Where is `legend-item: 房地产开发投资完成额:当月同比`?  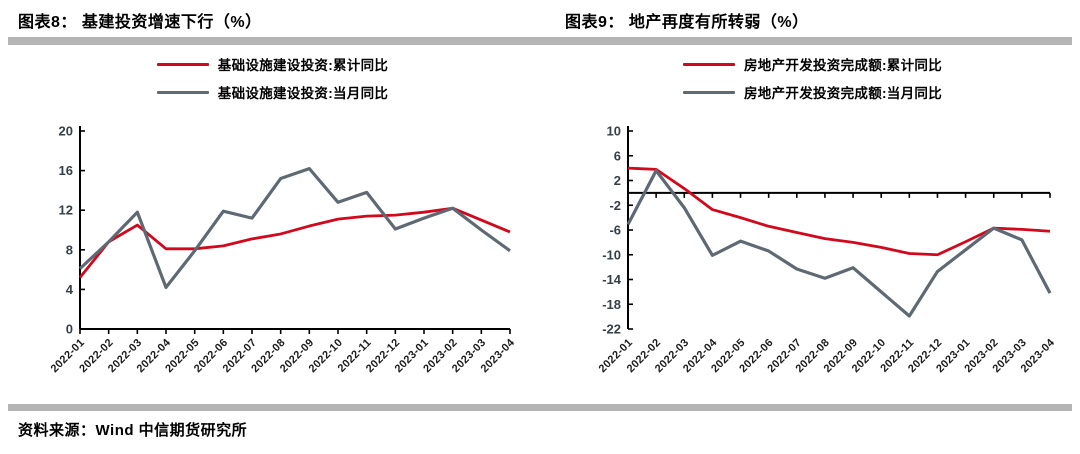 legend-item: 房地产开发投资完成额:当月同比 is located at coordinates (812, 92).